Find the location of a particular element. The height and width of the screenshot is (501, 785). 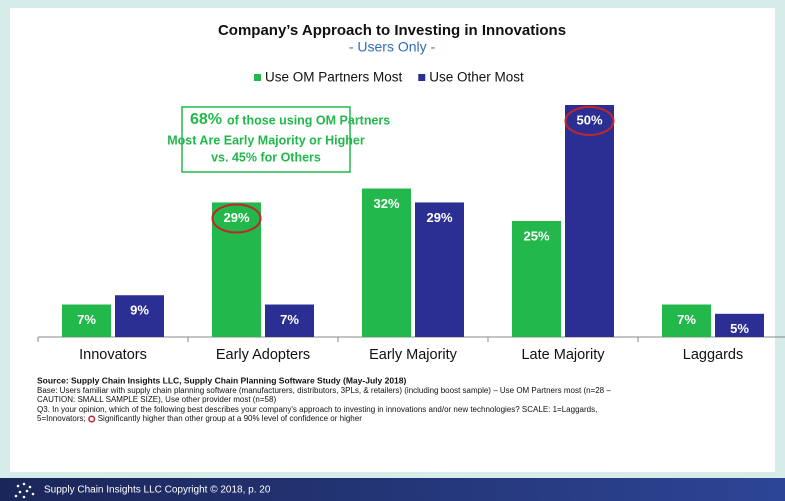

x-tick-label: Early Majority is located at coordinates (413, 355).